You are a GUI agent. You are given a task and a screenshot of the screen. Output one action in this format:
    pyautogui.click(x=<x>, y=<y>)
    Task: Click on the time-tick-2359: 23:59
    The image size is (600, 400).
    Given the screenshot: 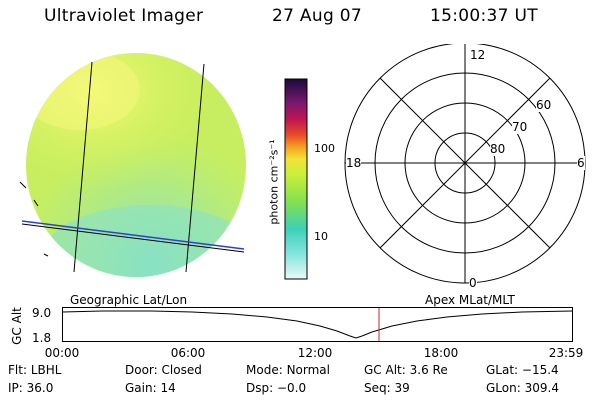 What is the action you would take?
    pyautogui.click(x=566, y=353)
    